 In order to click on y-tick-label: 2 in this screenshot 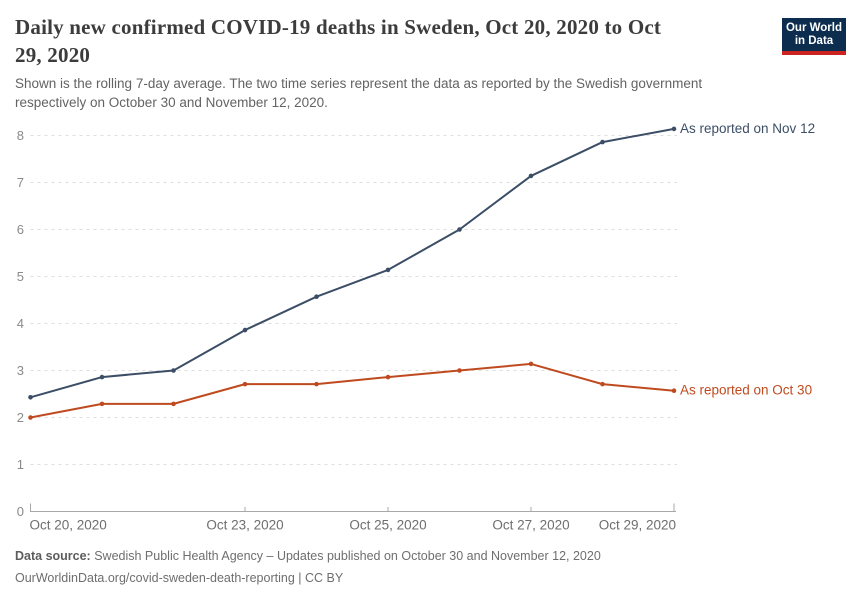, I will do `click(20, 417)`.